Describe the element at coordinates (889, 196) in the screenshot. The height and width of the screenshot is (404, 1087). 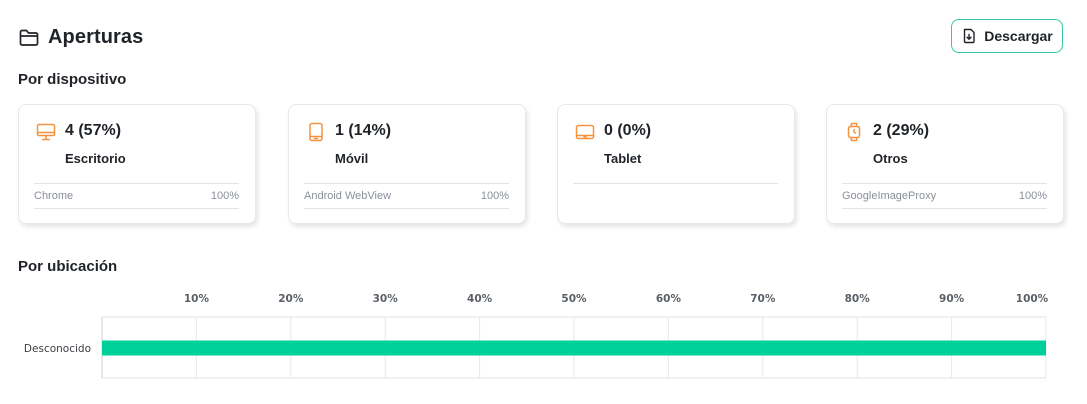
I see `browser-name: GoogleImageProxy` at that location.